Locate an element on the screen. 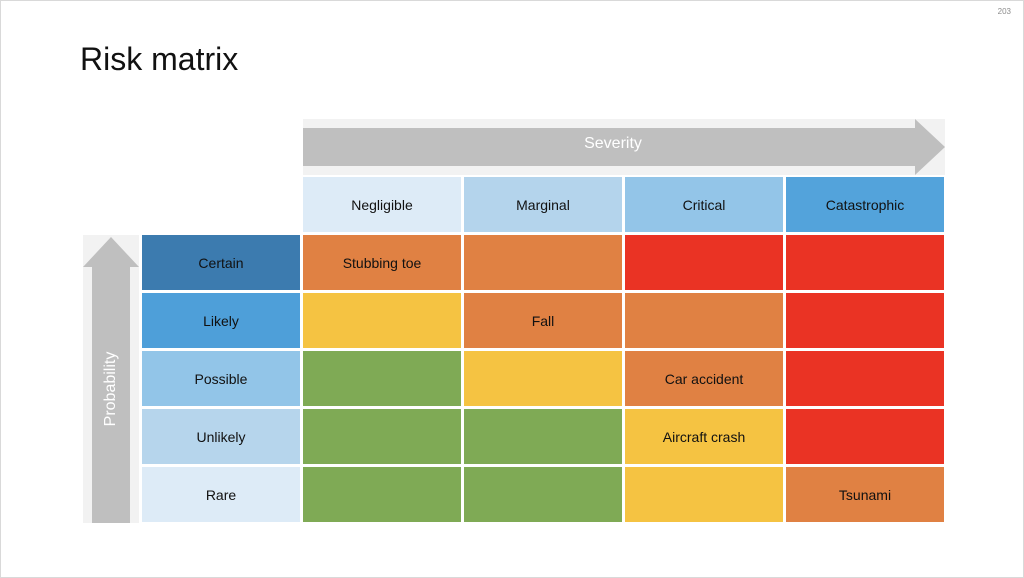 Image resolution: width=1024 pixels, height=578 pixels. severity-label: Severity is located at coordinates (613, 143).